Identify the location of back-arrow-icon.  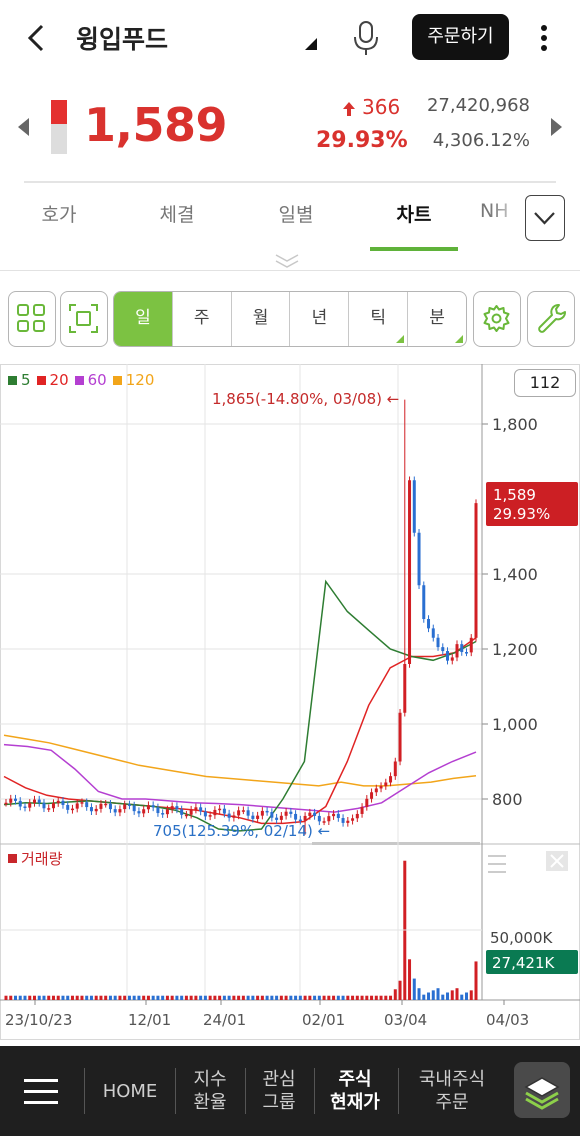
(37, 38).